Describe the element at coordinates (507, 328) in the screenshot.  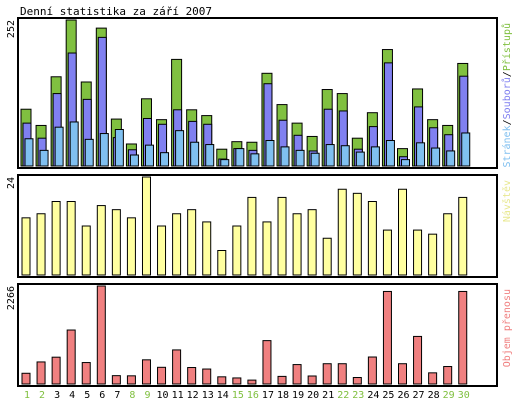
I see `legend-entry: Objem přenosu` at that location.